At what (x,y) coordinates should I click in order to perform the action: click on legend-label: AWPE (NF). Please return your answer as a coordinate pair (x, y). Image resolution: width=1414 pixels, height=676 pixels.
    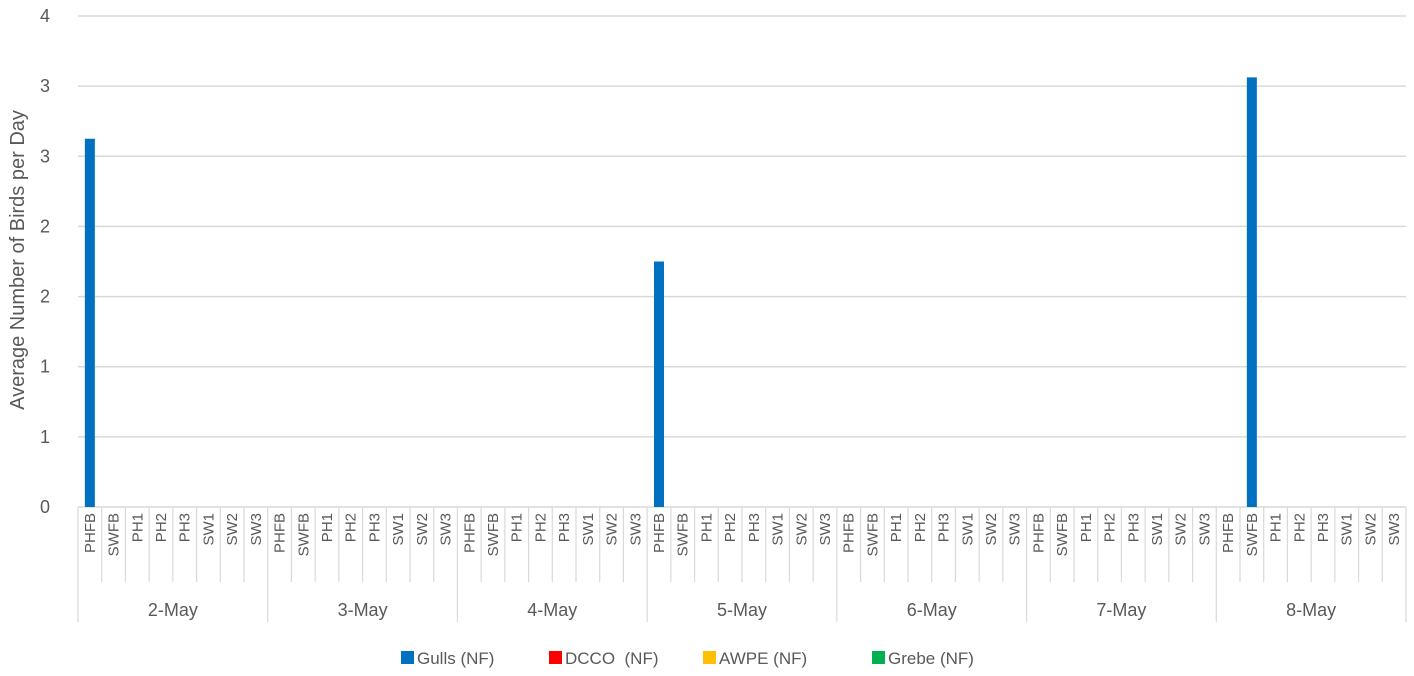
    Looking at the image, I should click on (763, 658).